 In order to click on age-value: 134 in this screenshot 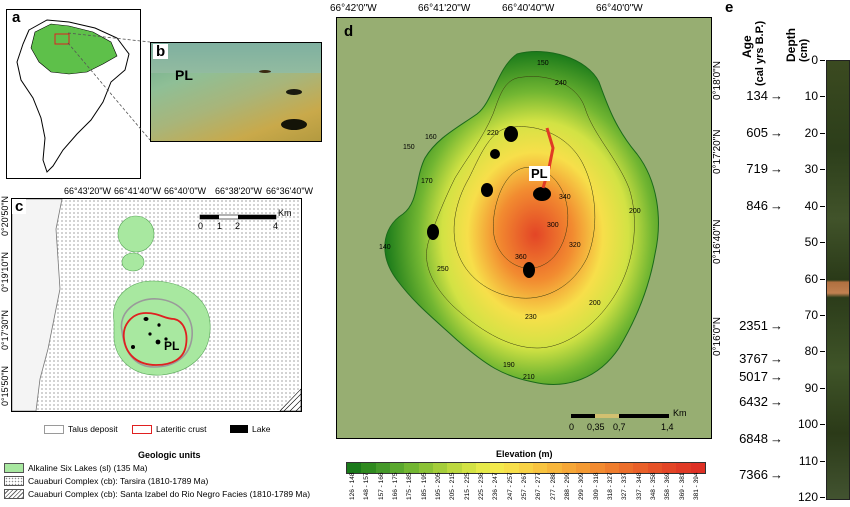, I will do `click(757, 96)`.